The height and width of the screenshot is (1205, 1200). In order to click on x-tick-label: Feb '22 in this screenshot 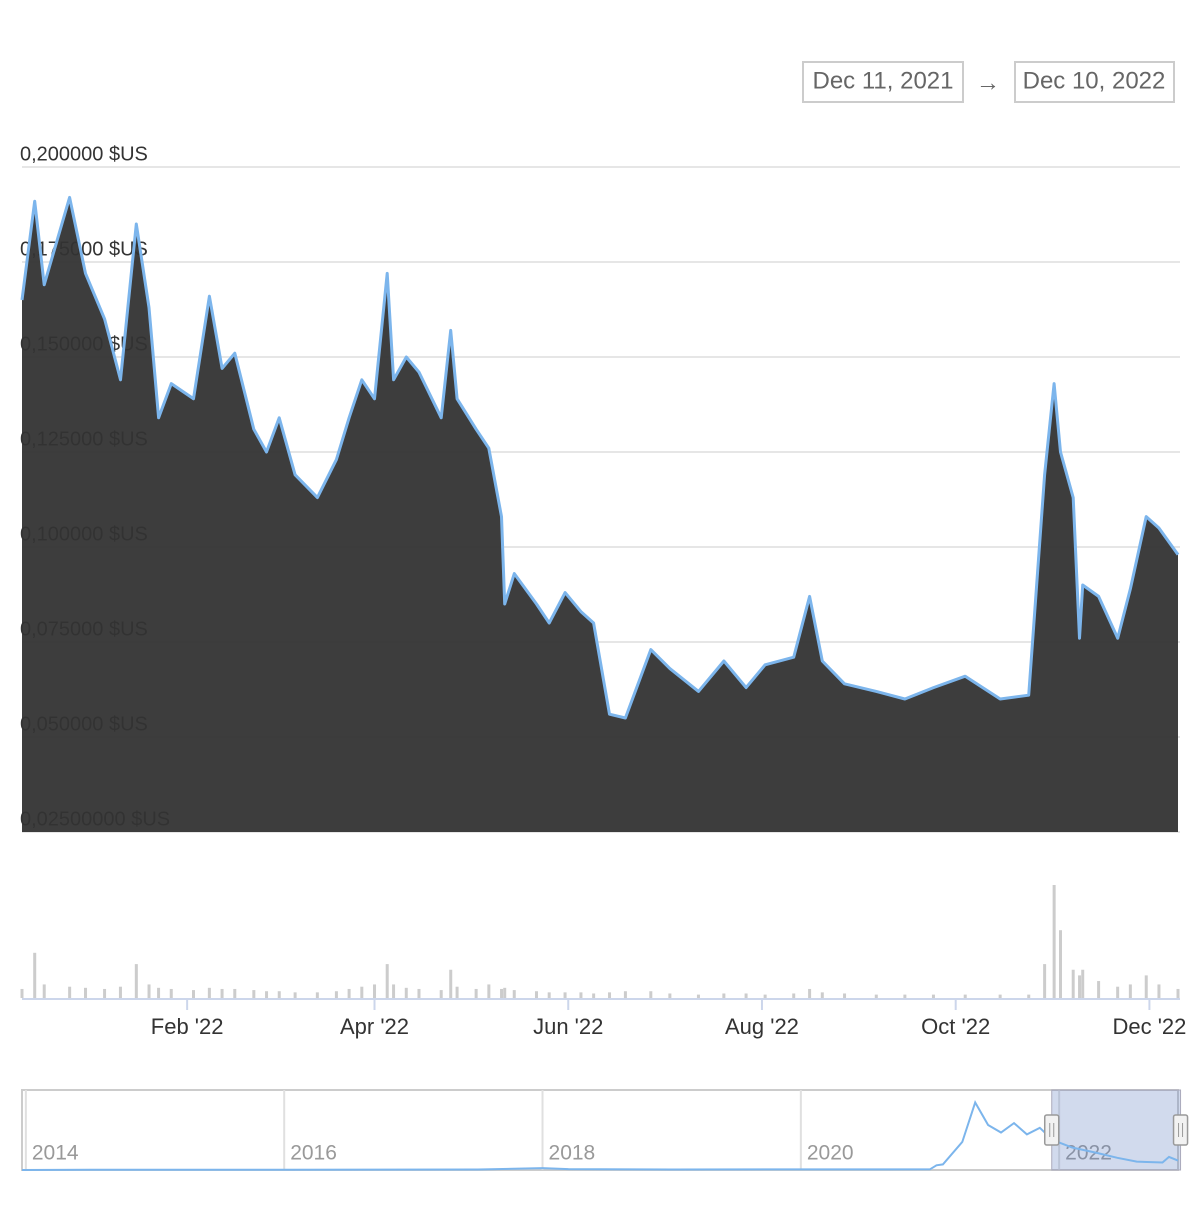, I will do `click(187, 1026)`.